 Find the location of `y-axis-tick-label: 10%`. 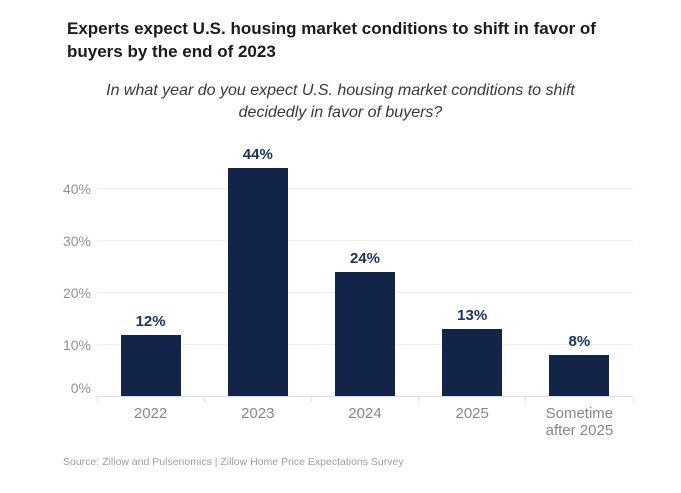

y-axis-tick-label: 10% is located at coordinates (76, 345).